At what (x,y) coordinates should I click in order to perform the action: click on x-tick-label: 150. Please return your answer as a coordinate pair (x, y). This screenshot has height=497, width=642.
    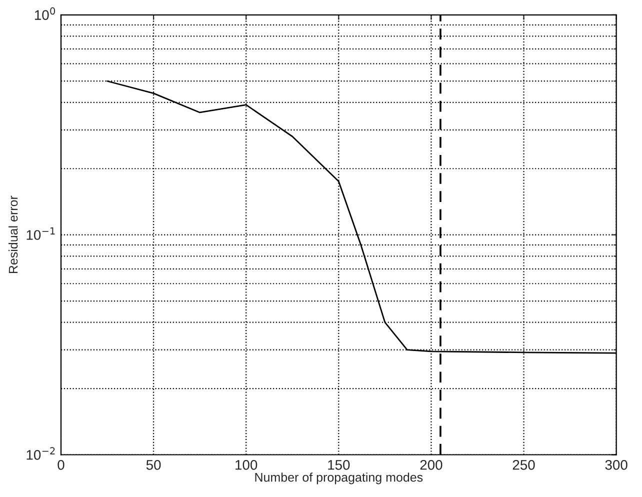
    Looking at the image, I should click on (339, 465).